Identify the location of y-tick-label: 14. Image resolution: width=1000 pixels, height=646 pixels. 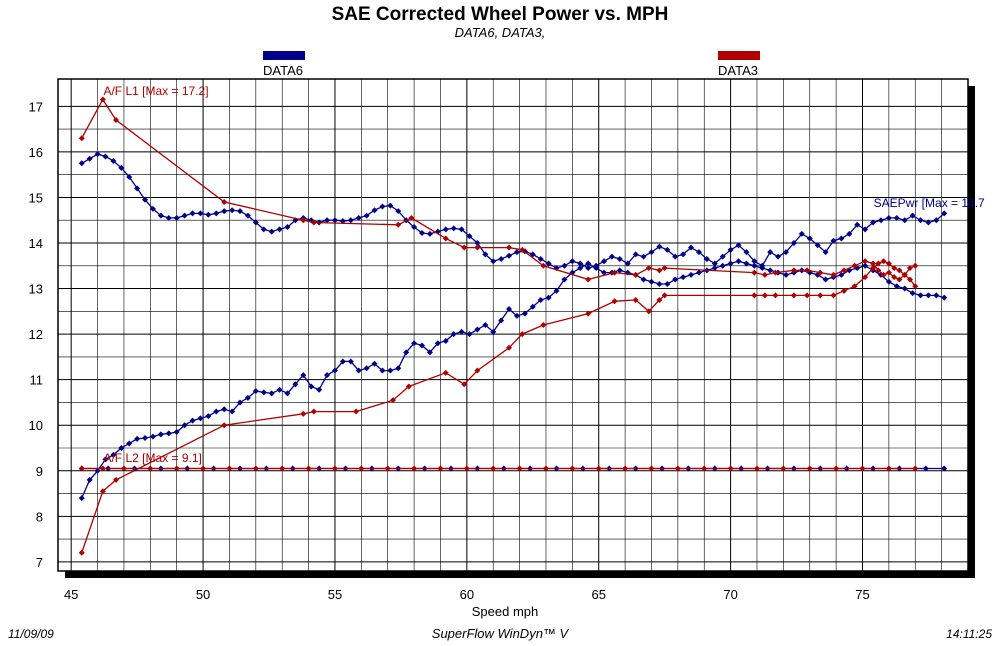
(36, 243).